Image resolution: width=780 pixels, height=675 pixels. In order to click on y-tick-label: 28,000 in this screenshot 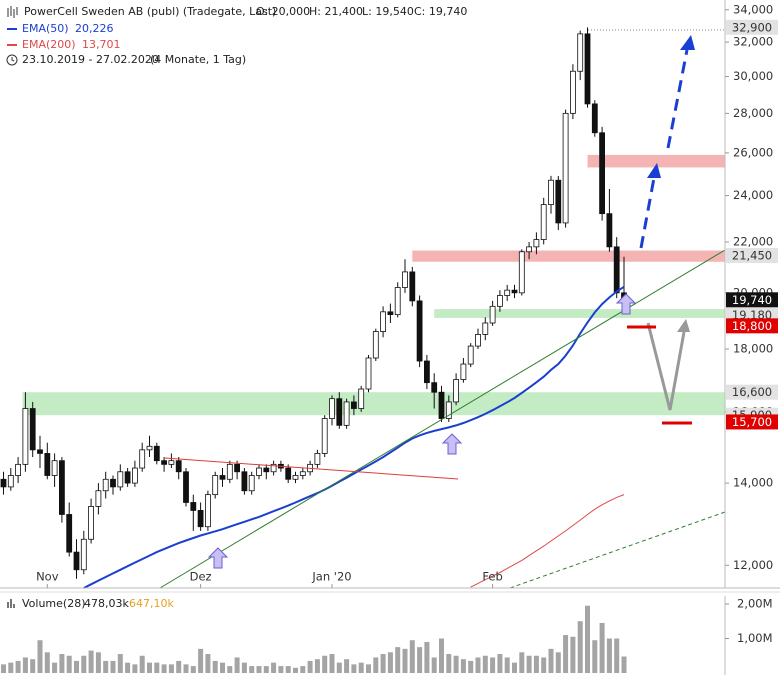, I will do `click(753, 113)`.